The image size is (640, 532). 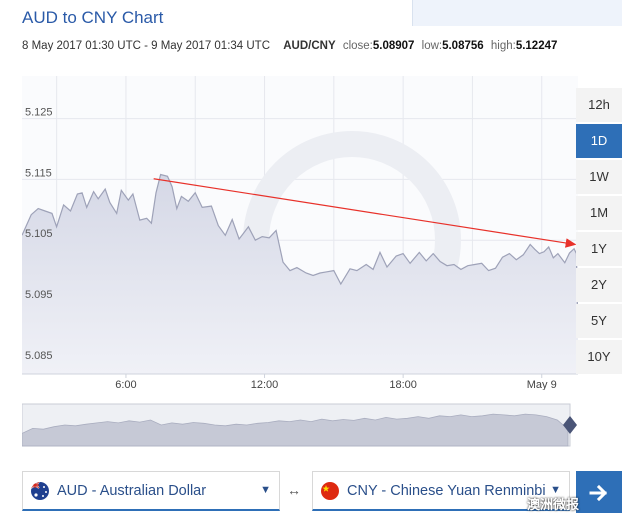 What do you see at coordinates (599, 213) in the screenshot?
I see `range-tab-1m: 1M` at bounding box center [599, 213].